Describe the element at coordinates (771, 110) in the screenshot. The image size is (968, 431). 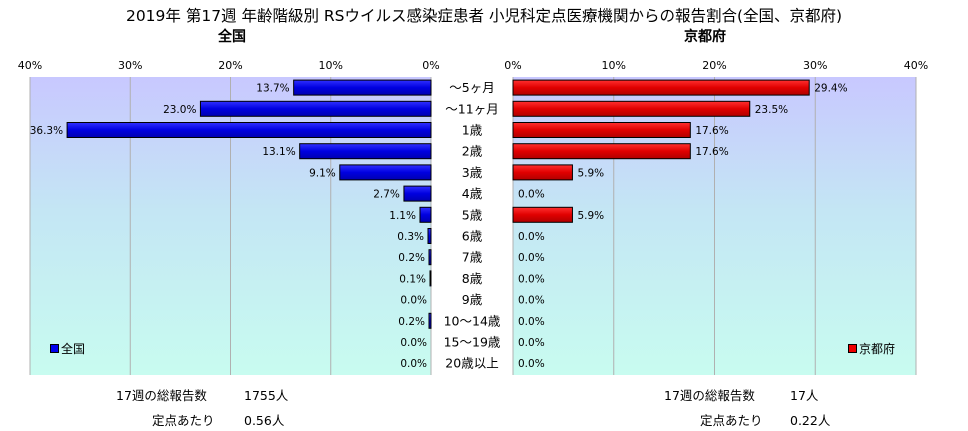
I see `data-label-kyoto: 23.5%` at that location.